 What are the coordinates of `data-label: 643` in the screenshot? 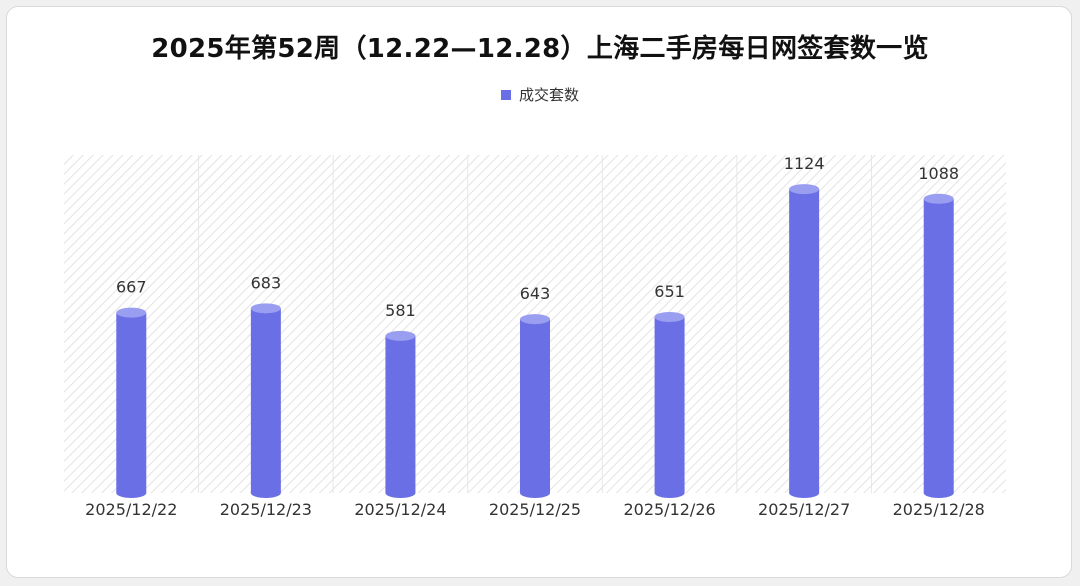 It's located at (535, 293).